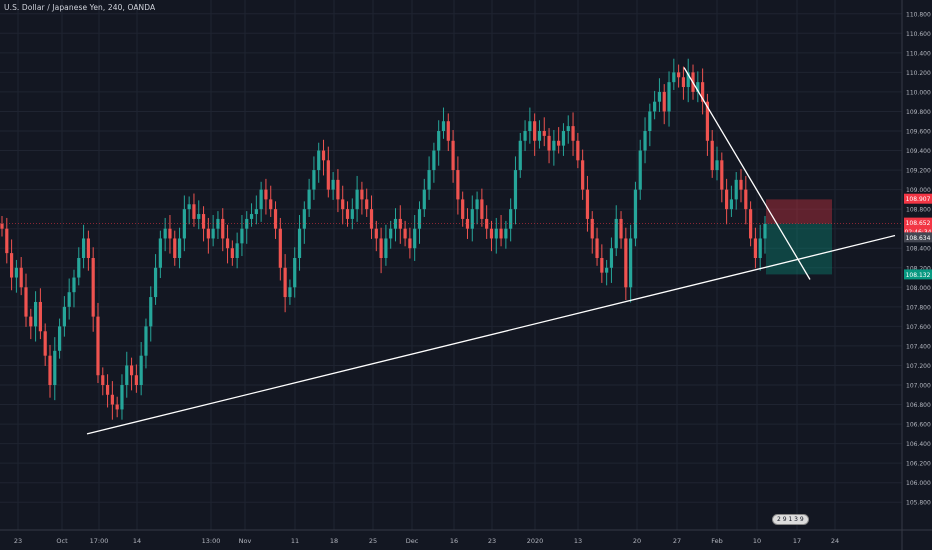 The image size is (932, 550). Describe the element at coordinates (799, 249) in the screenshot. I see `take-profit-zone` at that location.